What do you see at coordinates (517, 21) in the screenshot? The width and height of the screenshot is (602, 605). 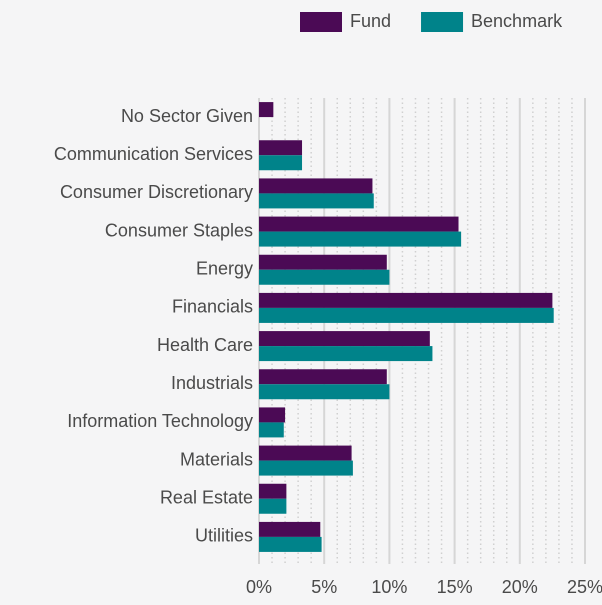 I see `legend-label: Benchmark` at bounding box center [517, 21].